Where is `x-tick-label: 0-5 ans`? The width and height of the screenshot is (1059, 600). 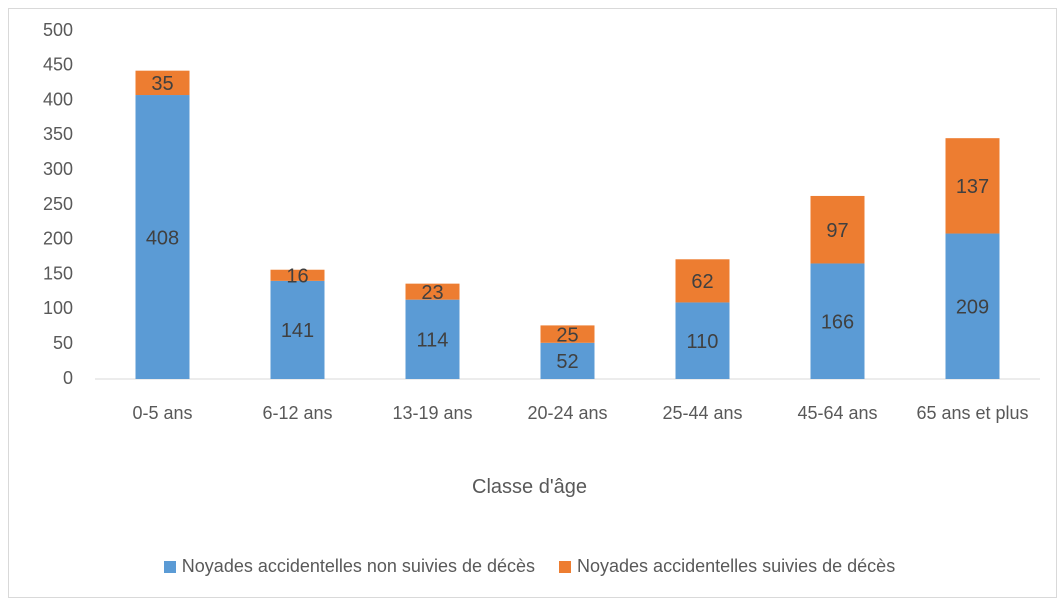
x-tick-label: 0-5 ans is located at coordinates (162, 413).